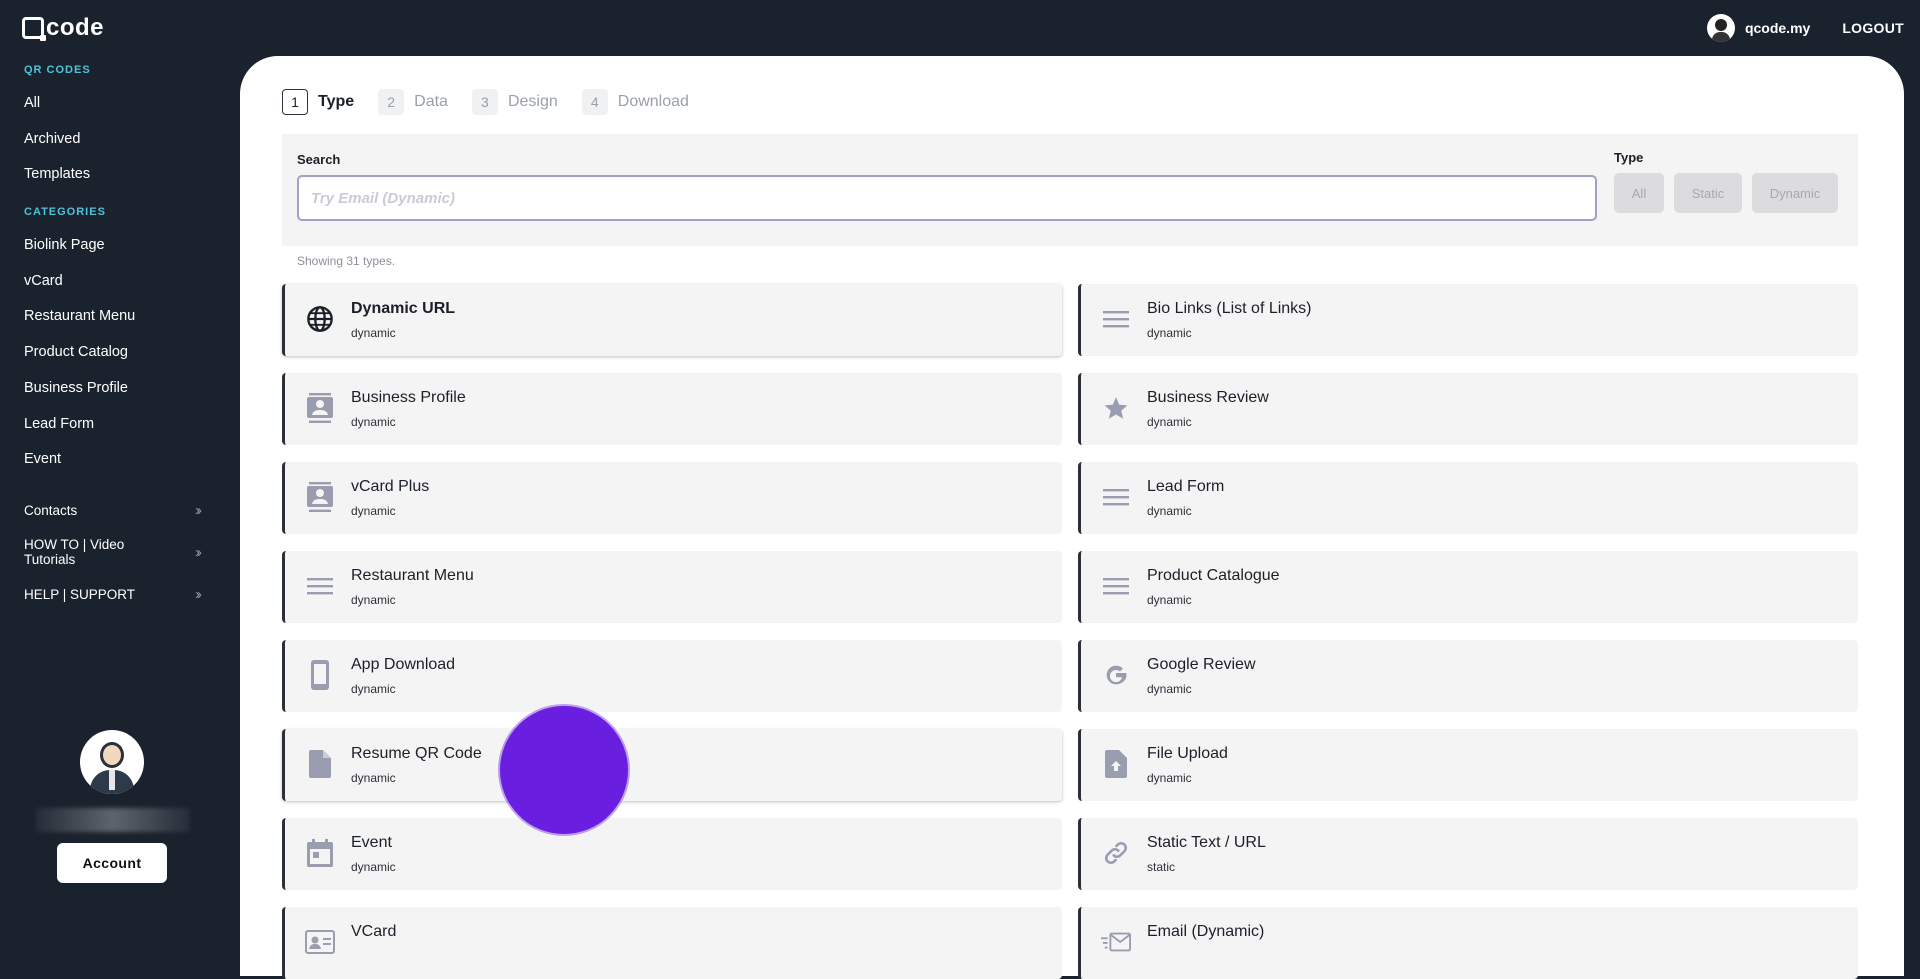 This screenshot has height=979, width=1920. Describe the element at coordinates (672, 320) in the screenshot. I see `type-card-dynamic-url: Dynamic URL dynamic` at that location.